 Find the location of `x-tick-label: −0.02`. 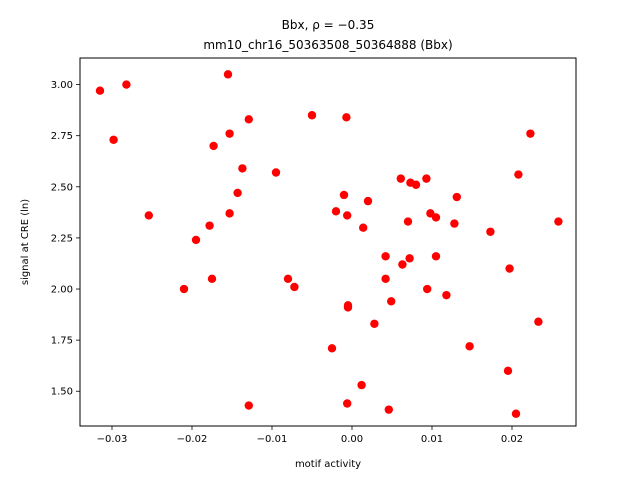

x-tick-label: −0.02 is located at coordinates (192, 439).